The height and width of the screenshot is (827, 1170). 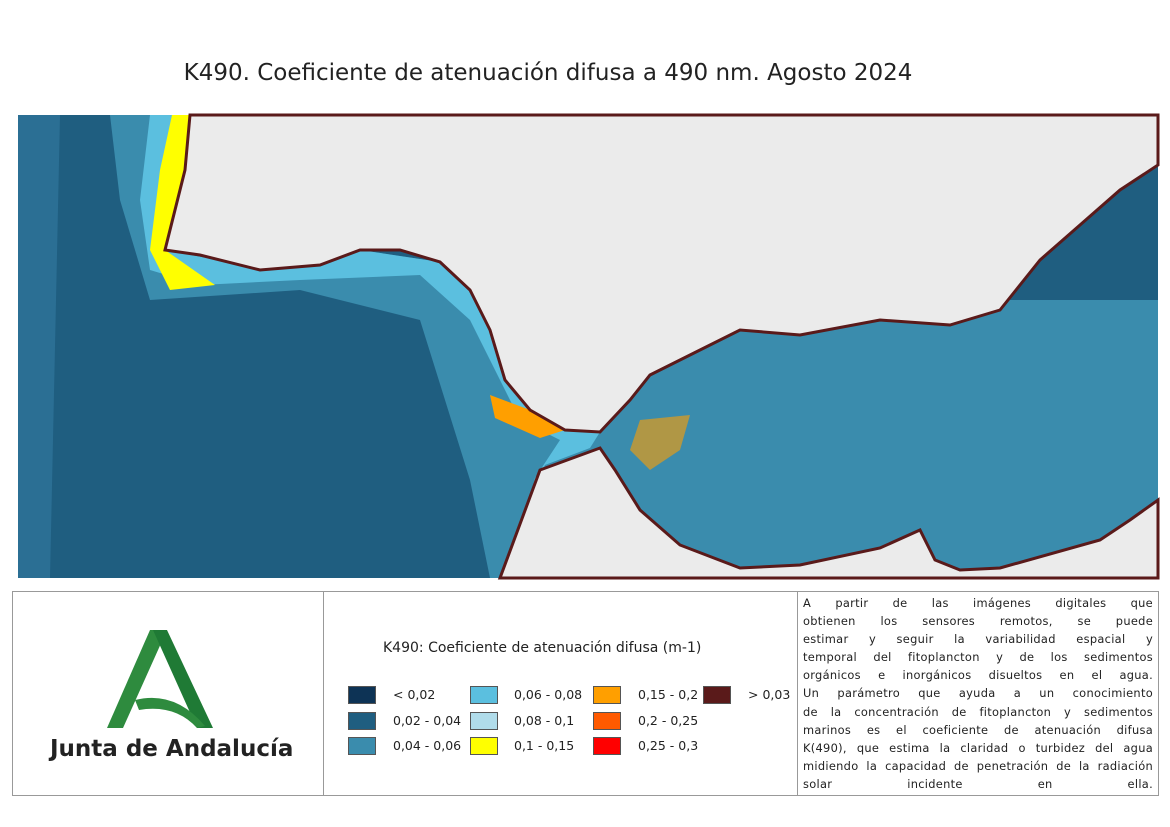 I want to click on legend-label: 0,15 - 0,2, so click(x=668, y=694).